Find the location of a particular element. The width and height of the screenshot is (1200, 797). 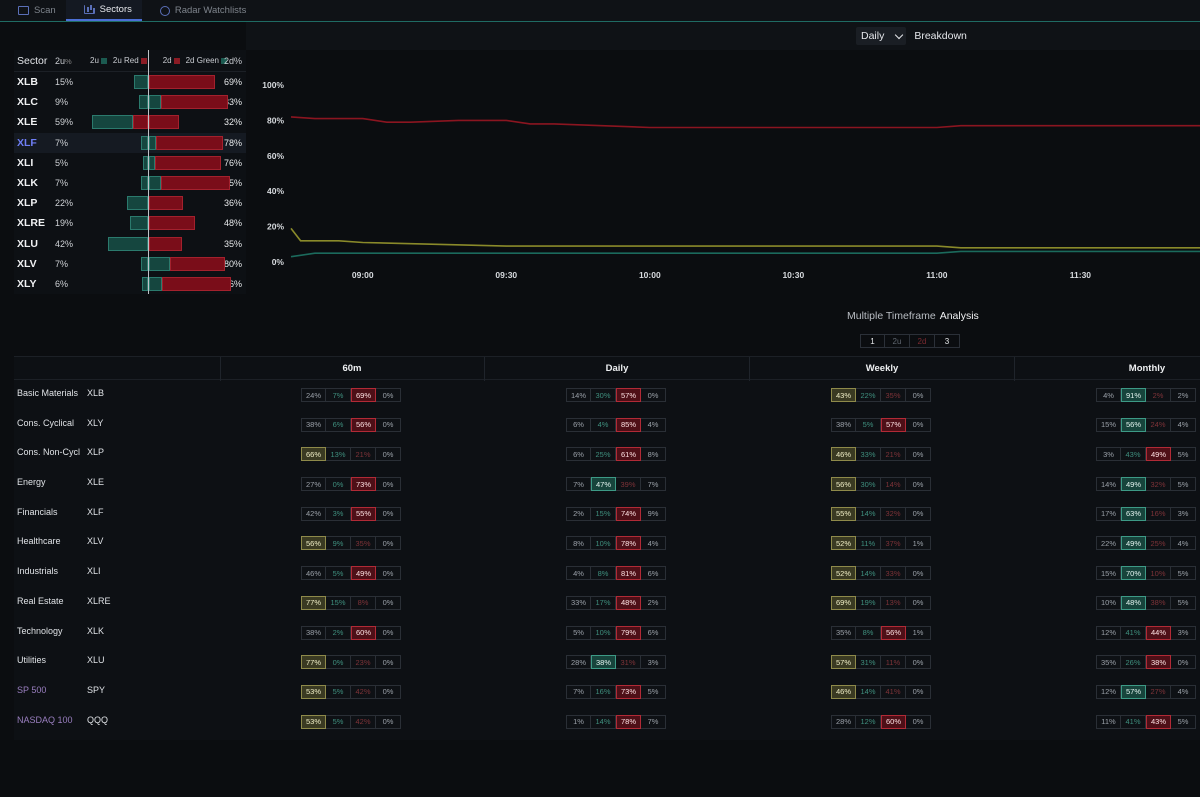

scenario-button-1: 1 is located at coordinates (872, 341).